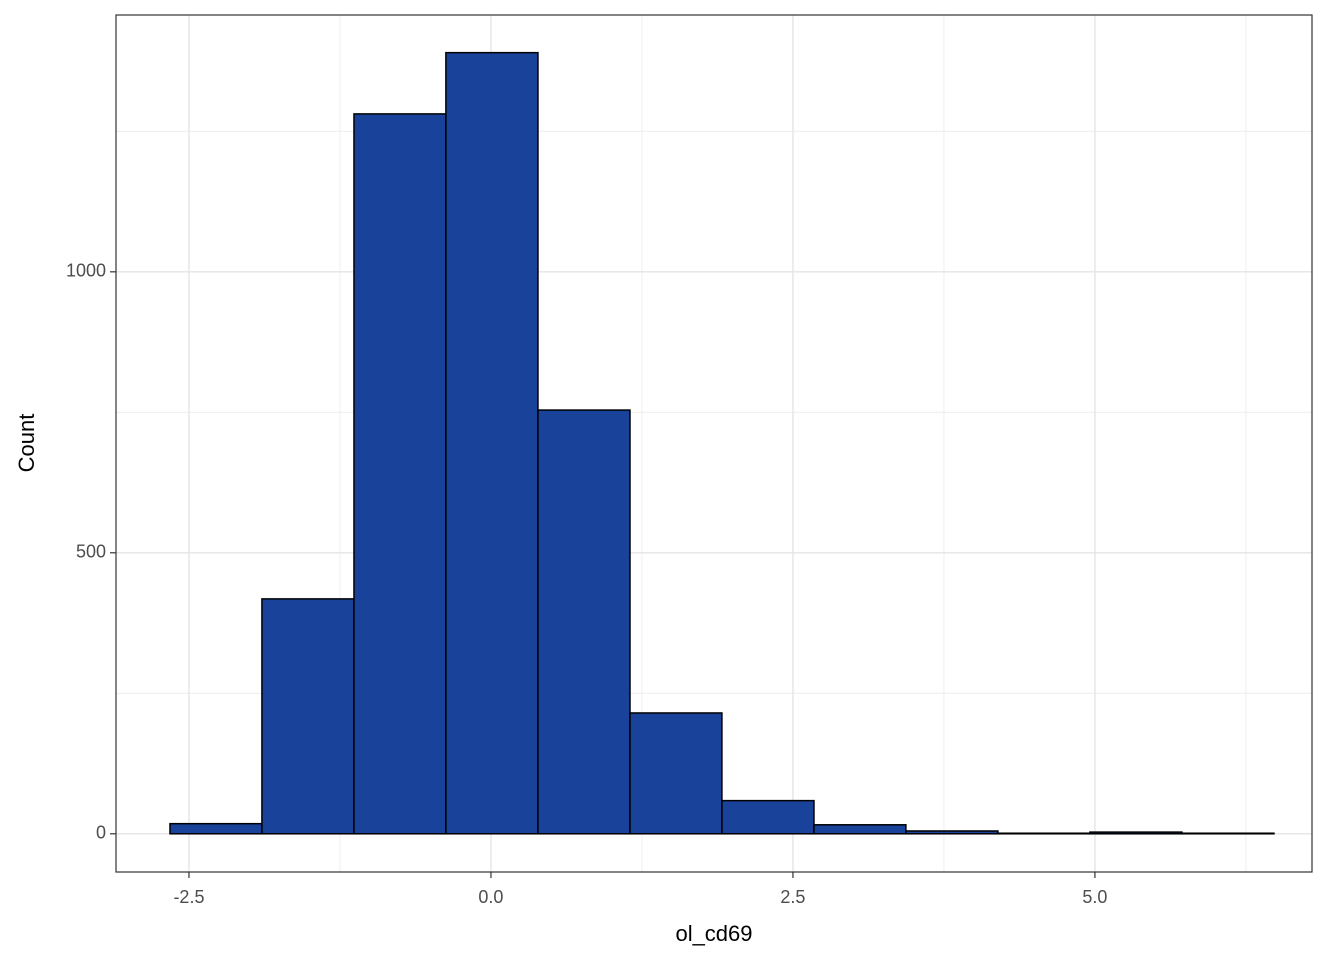 The height and width of the screenshot is (965, 1344). What do you see at coordinates (188, 897) in the screenshot?
I see `x-tick-label: -2.5` at bounding box center [188, 897].